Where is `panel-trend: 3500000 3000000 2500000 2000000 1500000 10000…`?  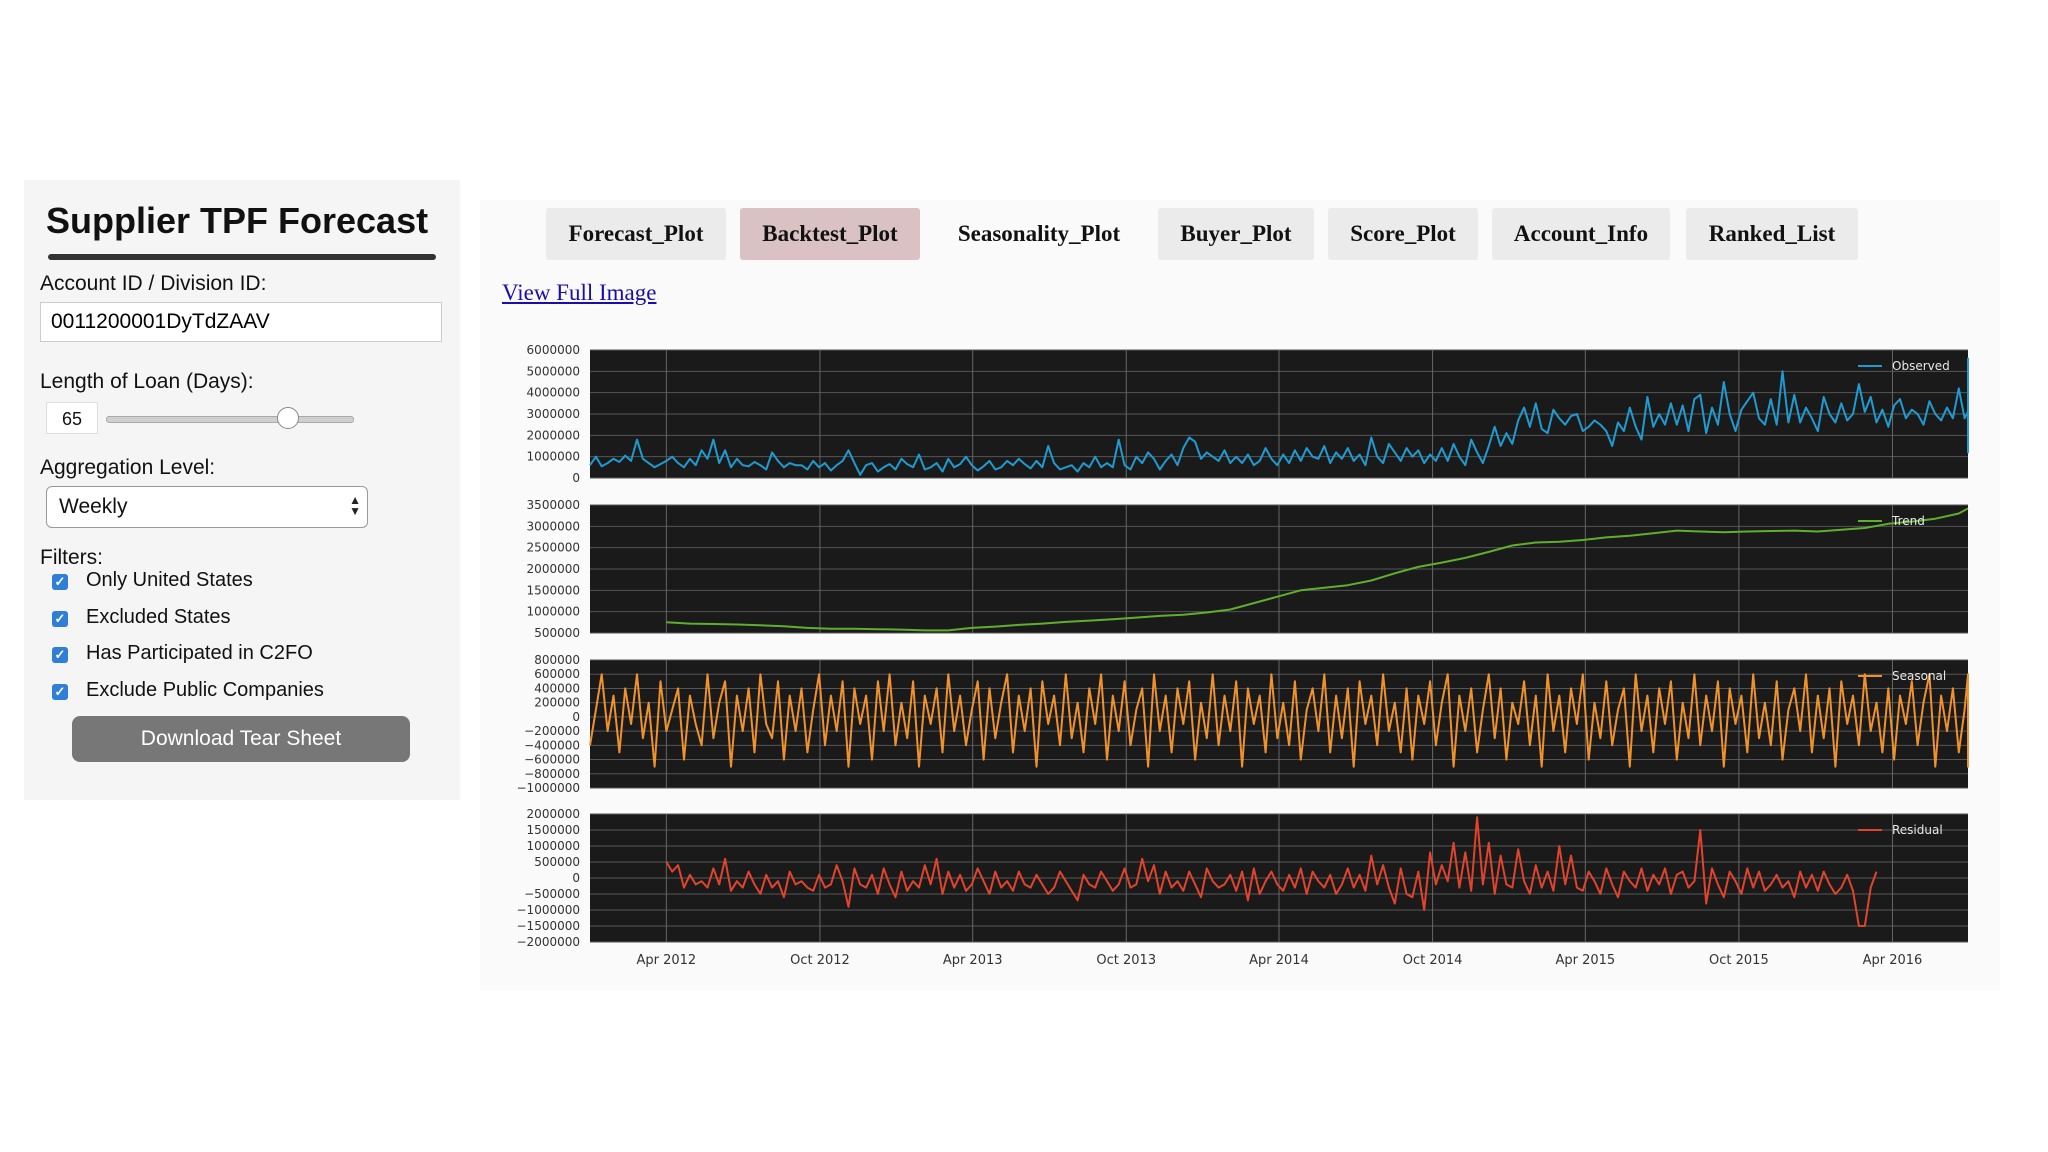
panel-trend: 3500000 3000000 2500000 2000000 1500000 10000… is located at coordinates (1248, 569).